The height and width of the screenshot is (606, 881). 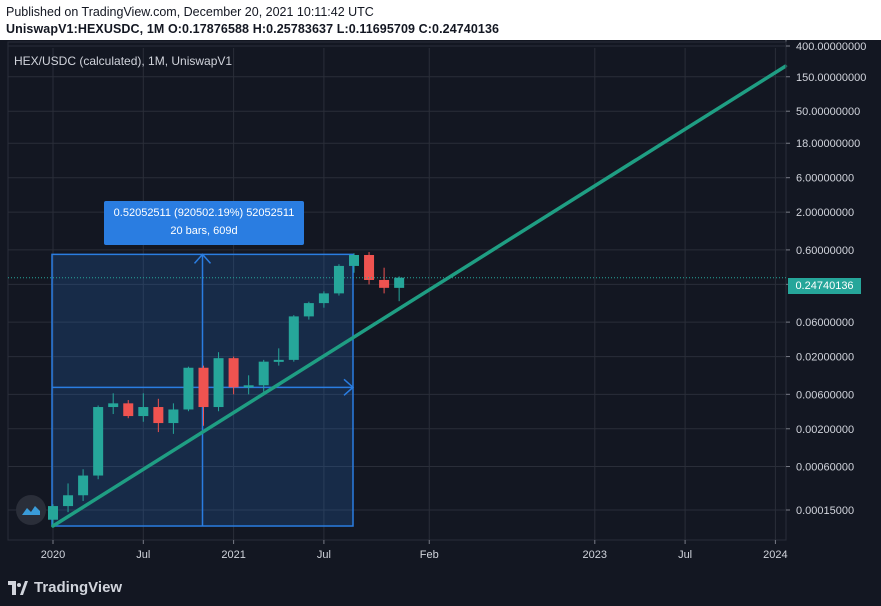 What do you see at coordinates (202, 258) in the screenshot?
I see `measure-arrow-head-up` at bounding box center [202, 258].